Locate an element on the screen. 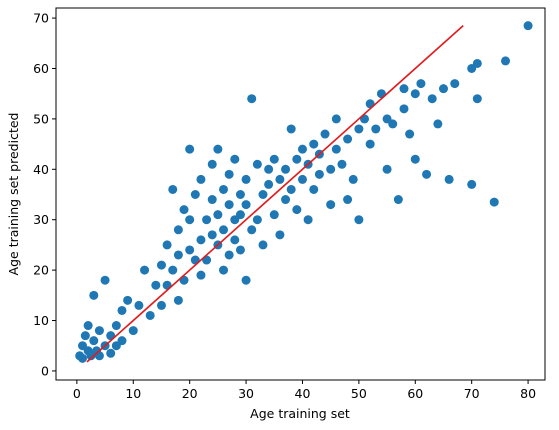 Image resolution: width=559 pixels, height=430 pixels. y-tick-label: 0 is located at coordinates (45, 370).